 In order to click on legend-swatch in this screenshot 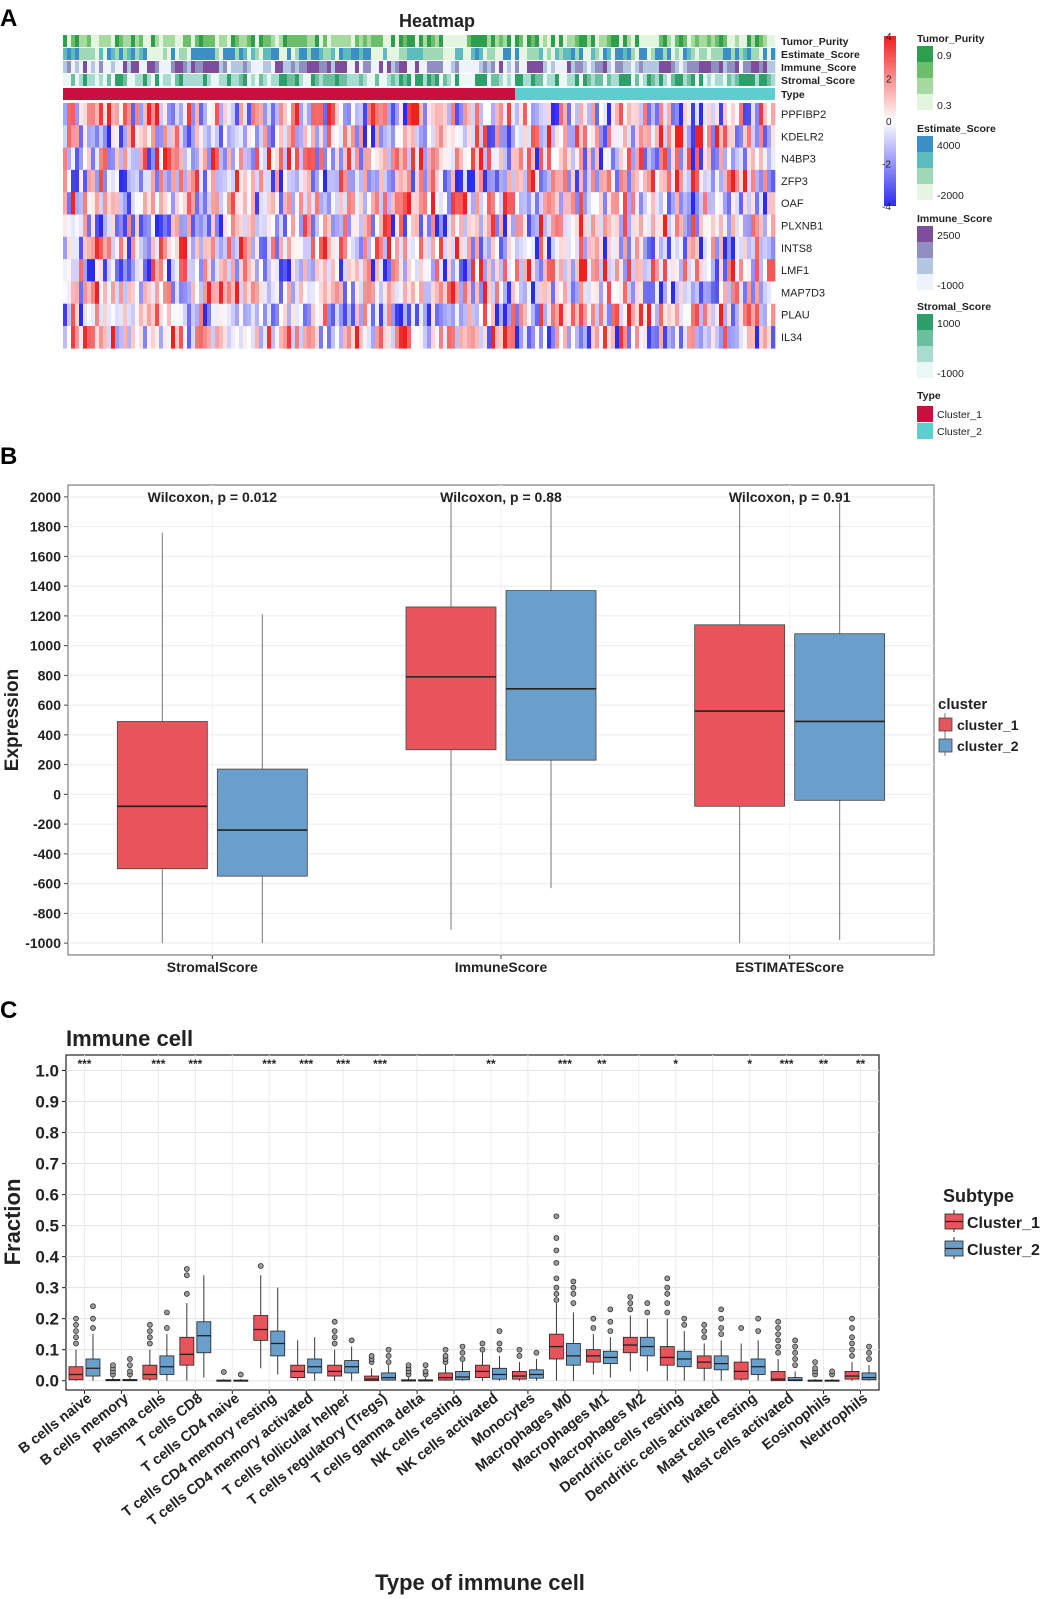, I will do `click(925, 102)`.